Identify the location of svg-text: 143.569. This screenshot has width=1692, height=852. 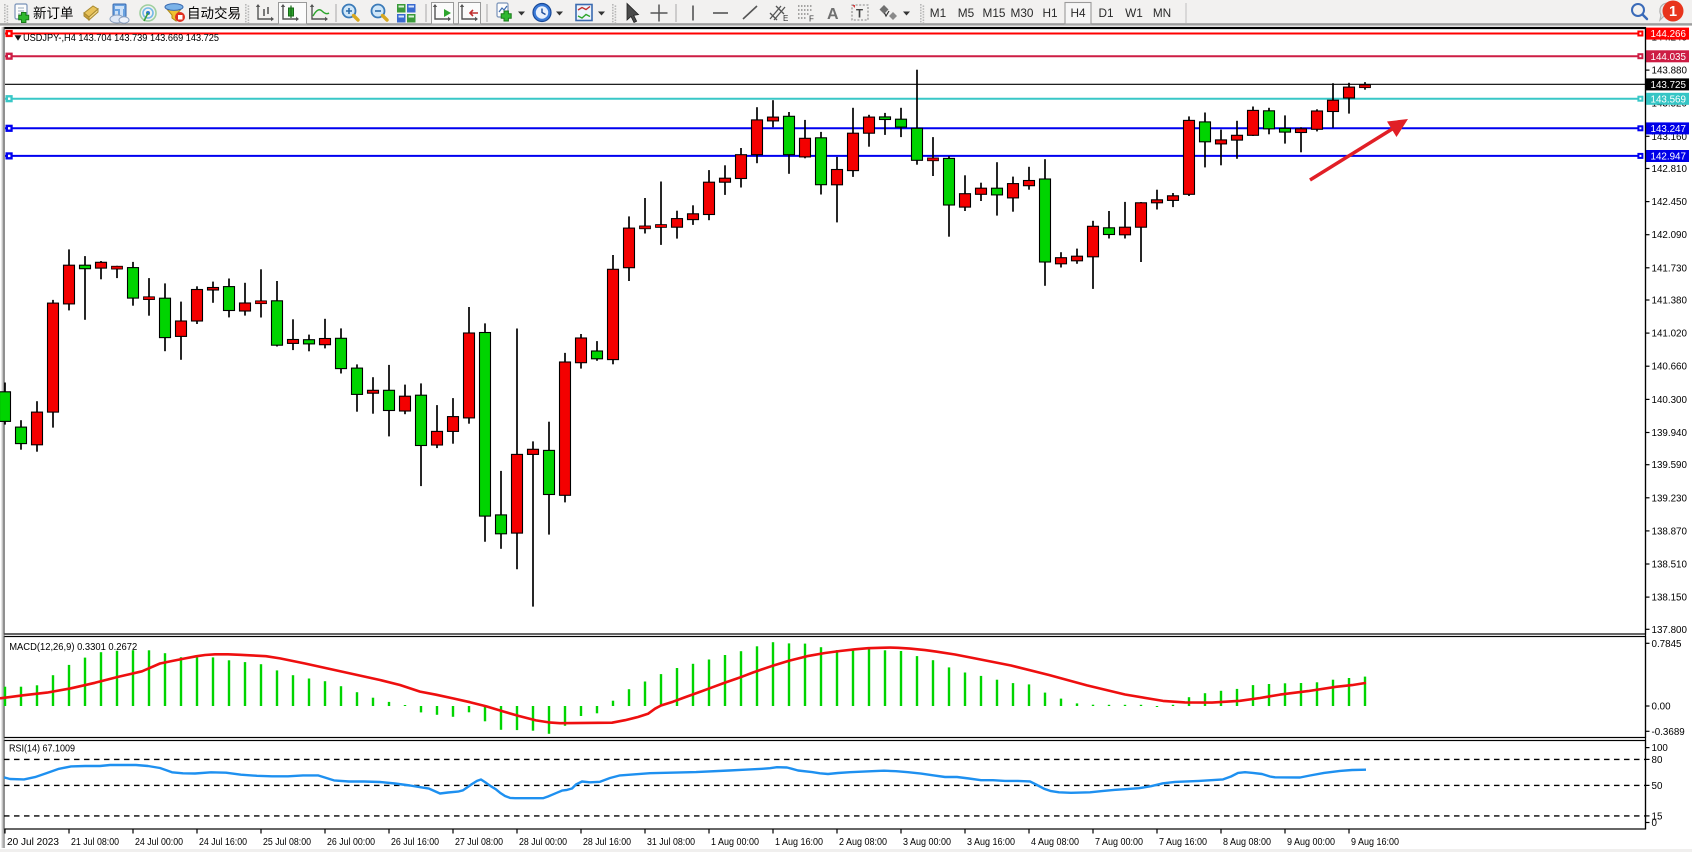
(1668, 99).